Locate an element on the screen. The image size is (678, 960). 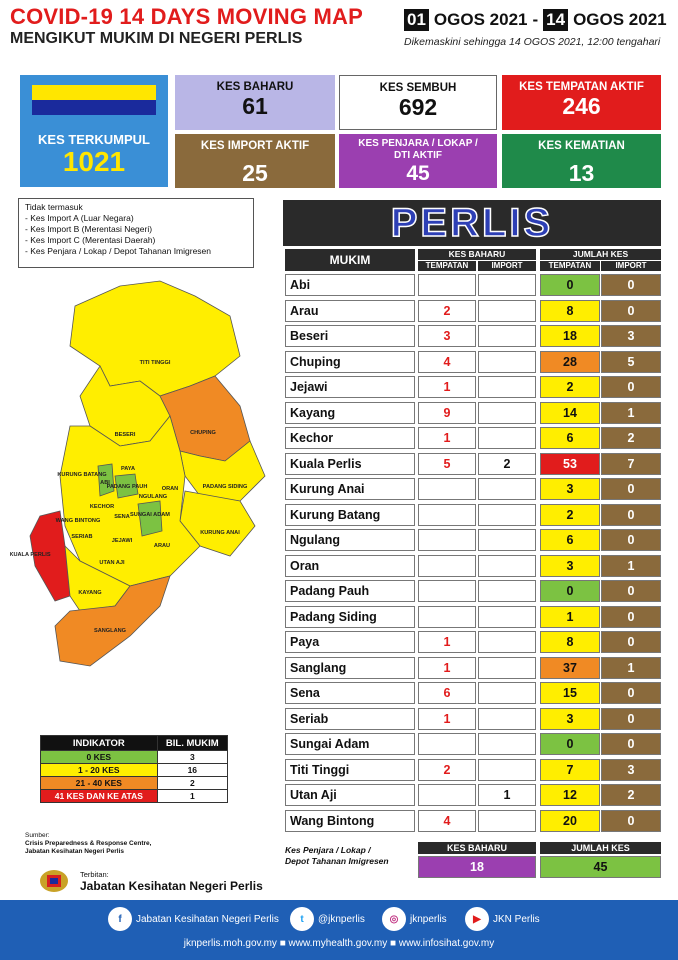
mukim-name: Kechor is located at coordinates (350, 438).